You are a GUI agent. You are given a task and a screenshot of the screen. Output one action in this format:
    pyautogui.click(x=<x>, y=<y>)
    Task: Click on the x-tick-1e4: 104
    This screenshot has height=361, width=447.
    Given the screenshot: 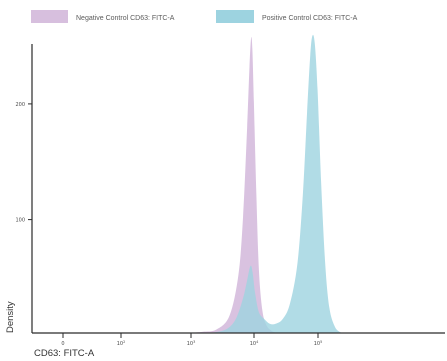 What is the action you would take?
    pyautogui.click(x=254, y=340)
    